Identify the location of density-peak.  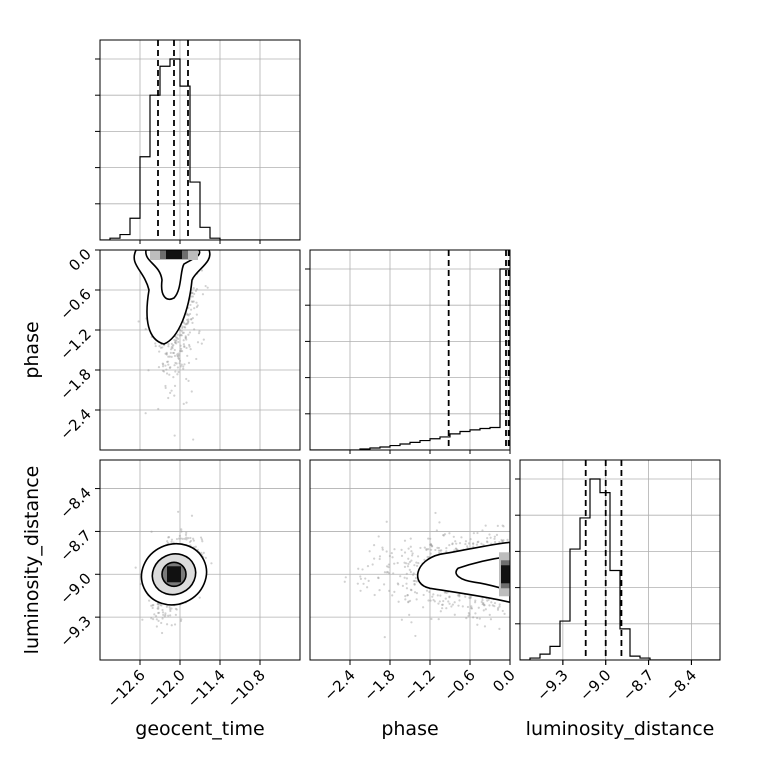
(174, 254).